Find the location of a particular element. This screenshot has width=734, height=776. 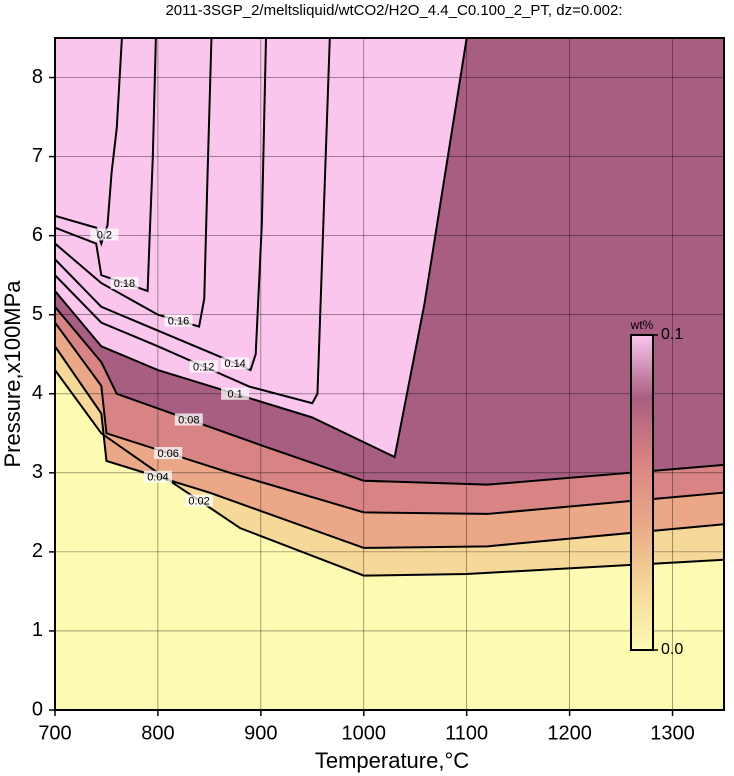

y-tick-label: 7 is located at coordinates (37, 156).